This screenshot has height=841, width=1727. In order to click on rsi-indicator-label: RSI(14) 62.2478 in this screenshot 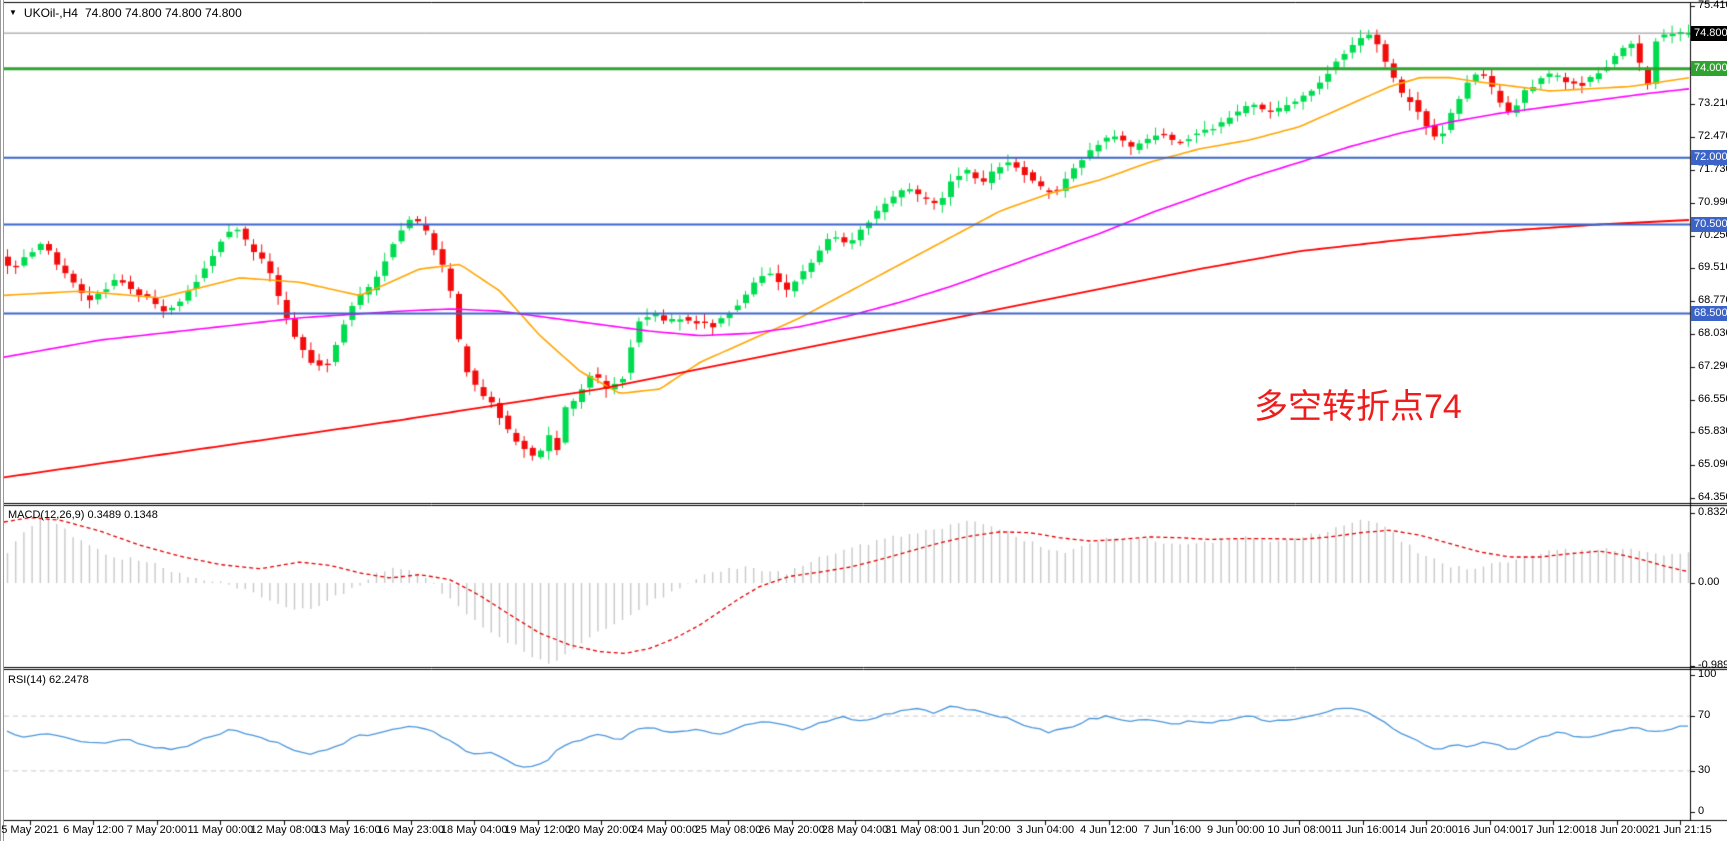, I will do `click(48, 680)`.